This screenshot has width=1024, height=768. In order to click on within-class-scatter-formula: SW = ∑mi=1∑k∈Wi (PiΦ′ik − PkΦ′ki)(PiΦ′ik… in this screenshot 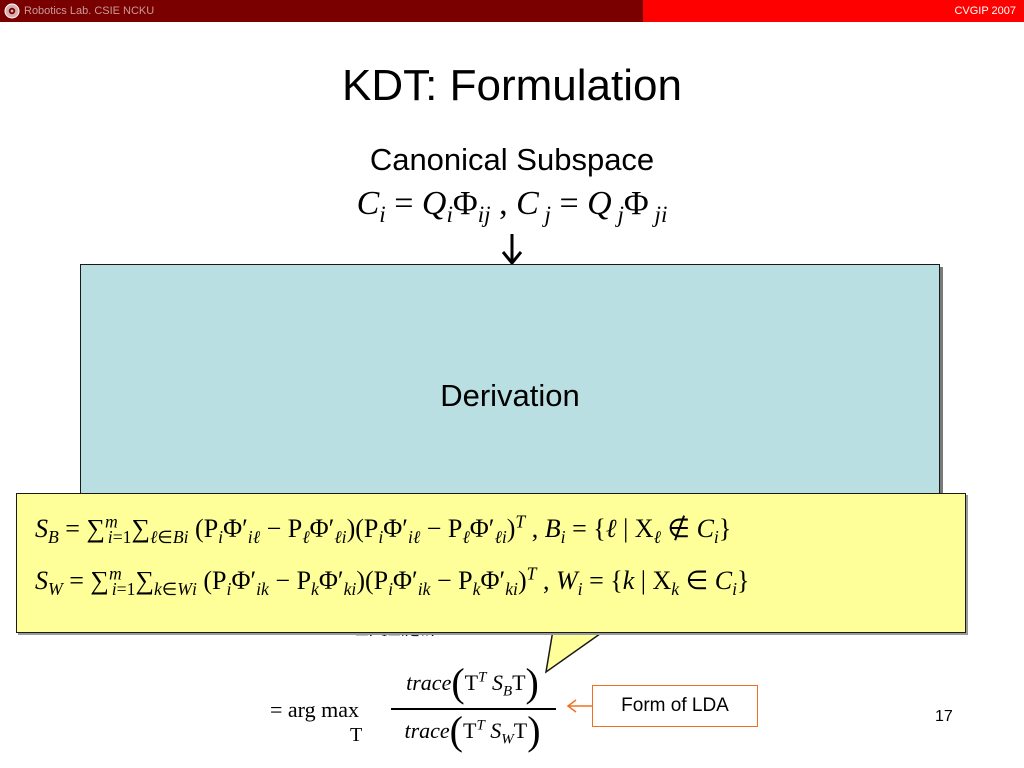, I will do `click(392, 581)`.